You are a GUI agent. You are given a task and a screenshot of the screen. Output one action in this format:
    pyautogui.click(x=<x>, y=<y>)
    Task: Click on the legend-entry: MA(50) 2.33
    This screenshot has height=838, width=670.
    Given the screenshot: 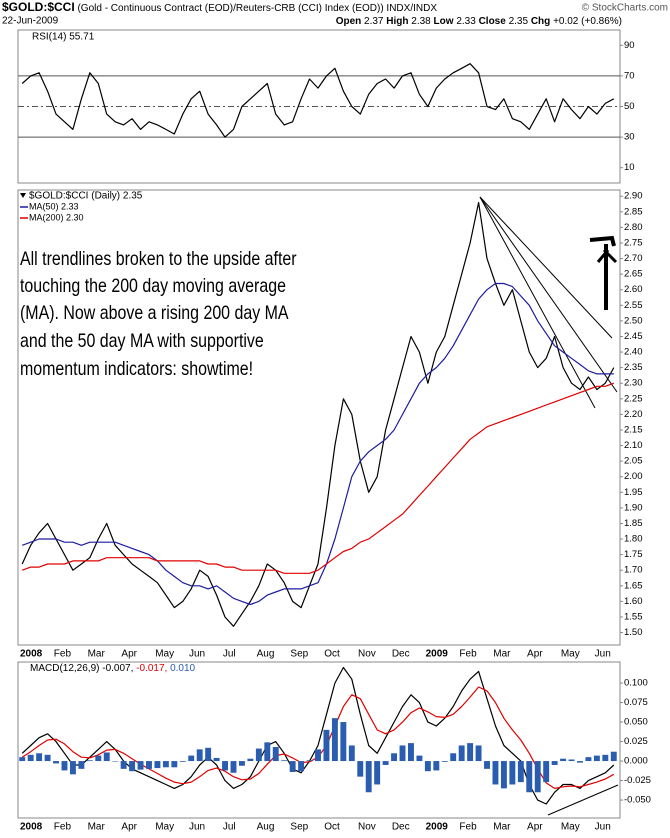 What is the action you would take?
    pyautogui.click(x=54, y=206)
    